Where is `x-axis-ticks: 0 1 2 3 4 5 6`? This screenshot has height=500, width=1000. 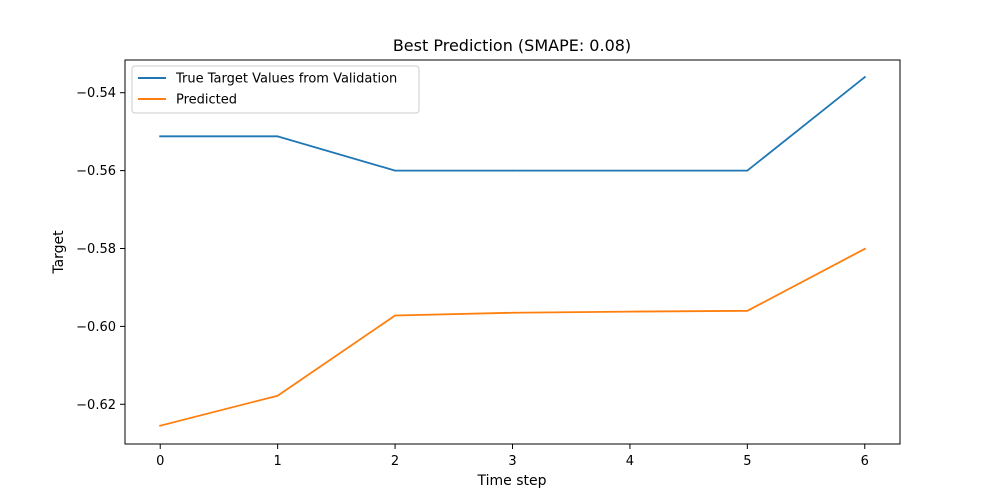
x-axis-ticks: 0 1 2 3 4 5 6 is located at coordinates (512, 456).